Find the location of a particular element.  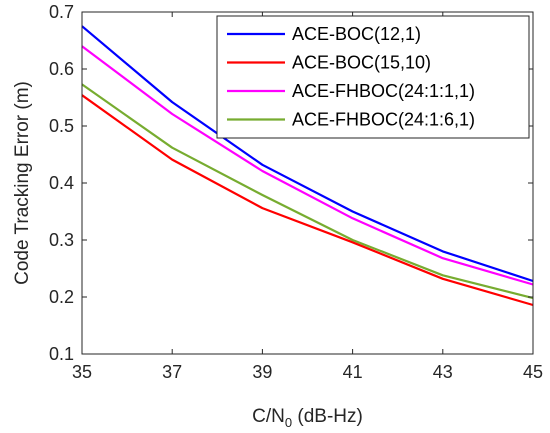

y-axis-title: Code Tracking Error (m) is located at coordinates (22, 183).